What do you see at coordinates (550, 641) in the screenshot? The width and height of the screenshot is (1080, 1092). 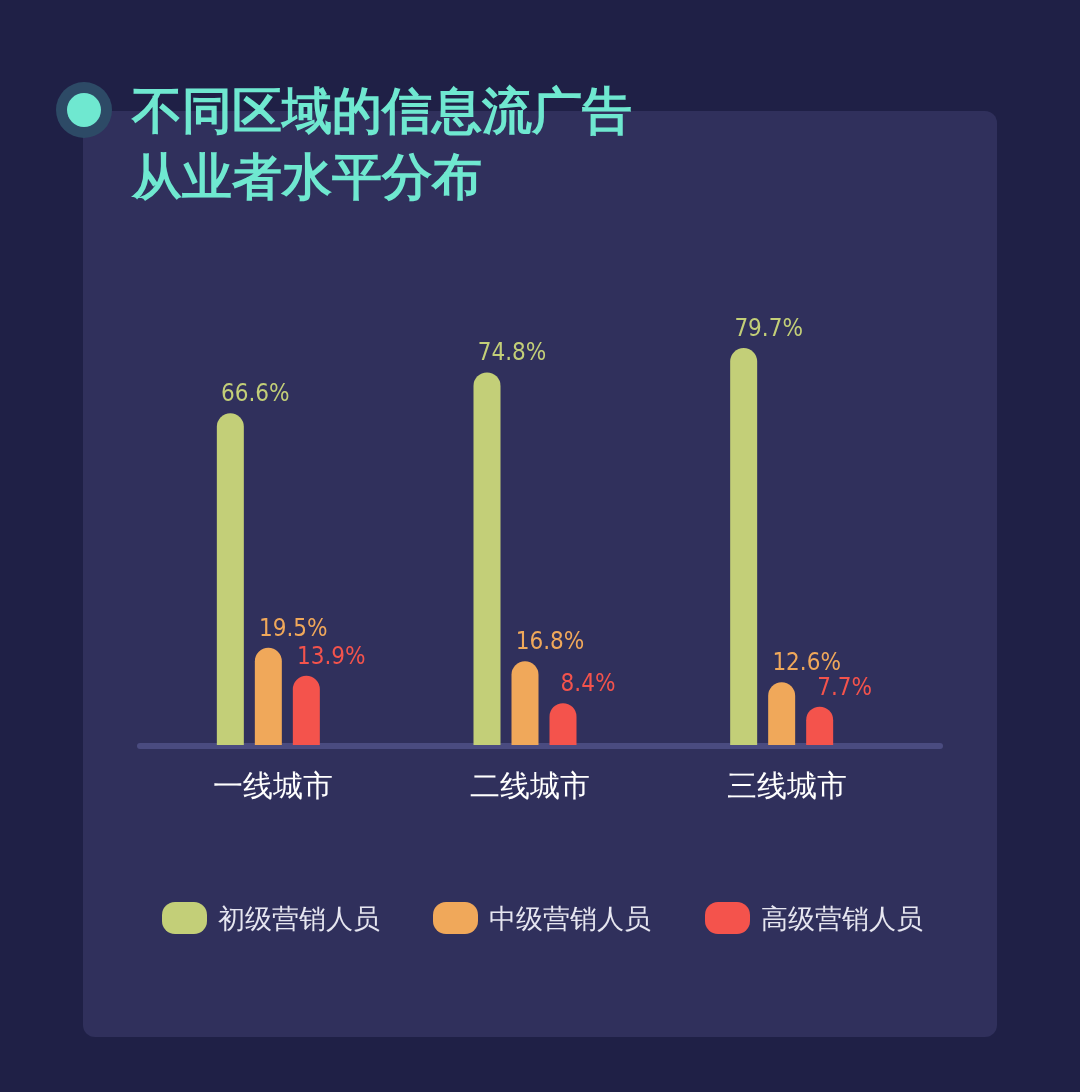 I see `data-label: 16.8%` at bounding box center [550, 641].